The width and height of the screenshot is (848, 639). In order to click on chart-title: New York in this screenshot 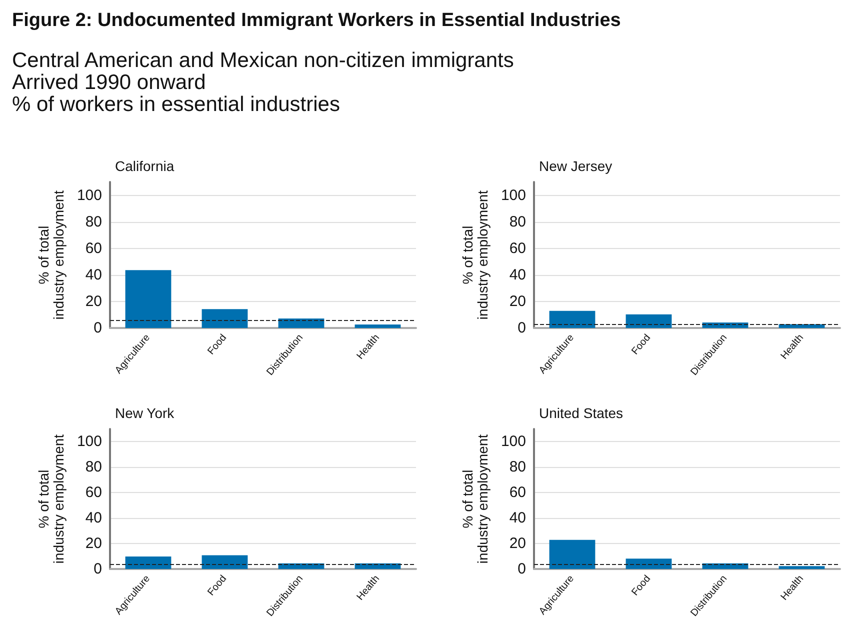, I will do `click(145, 413)`.